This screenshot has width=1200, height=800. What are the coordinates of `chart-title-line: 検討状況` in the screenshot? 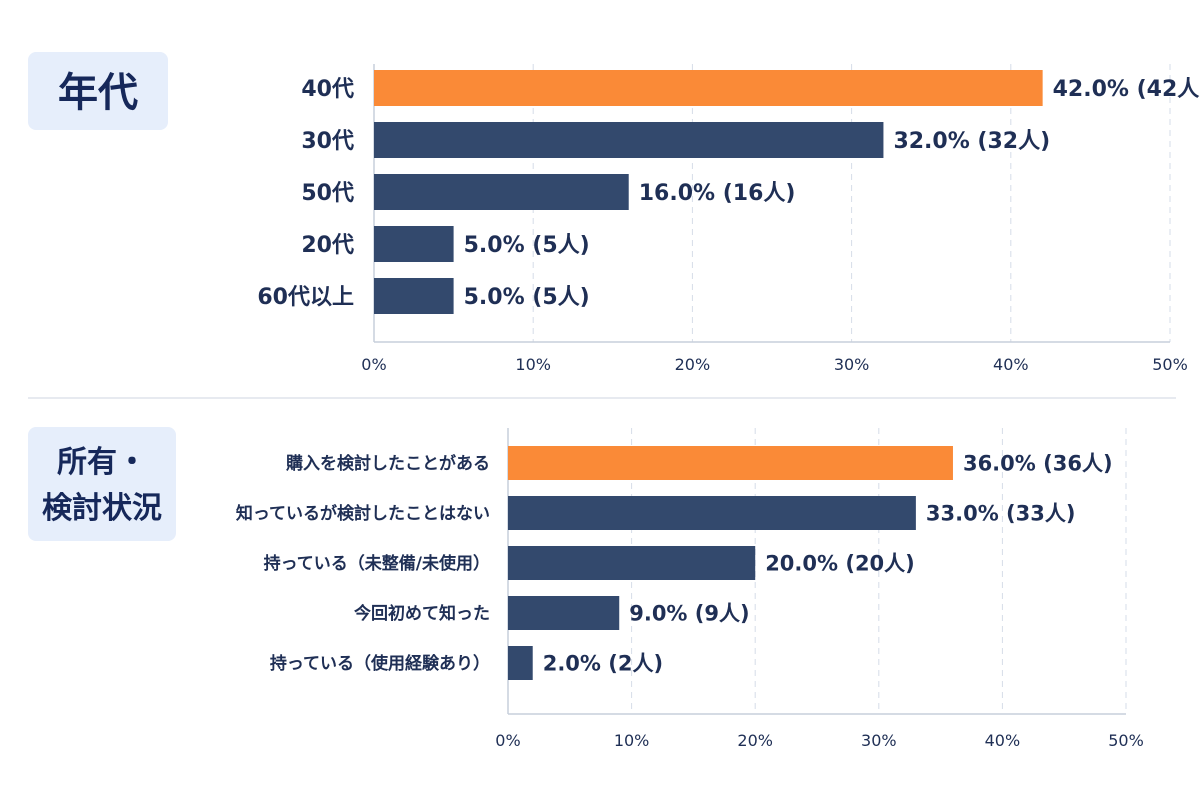 It's located at (102, 508).